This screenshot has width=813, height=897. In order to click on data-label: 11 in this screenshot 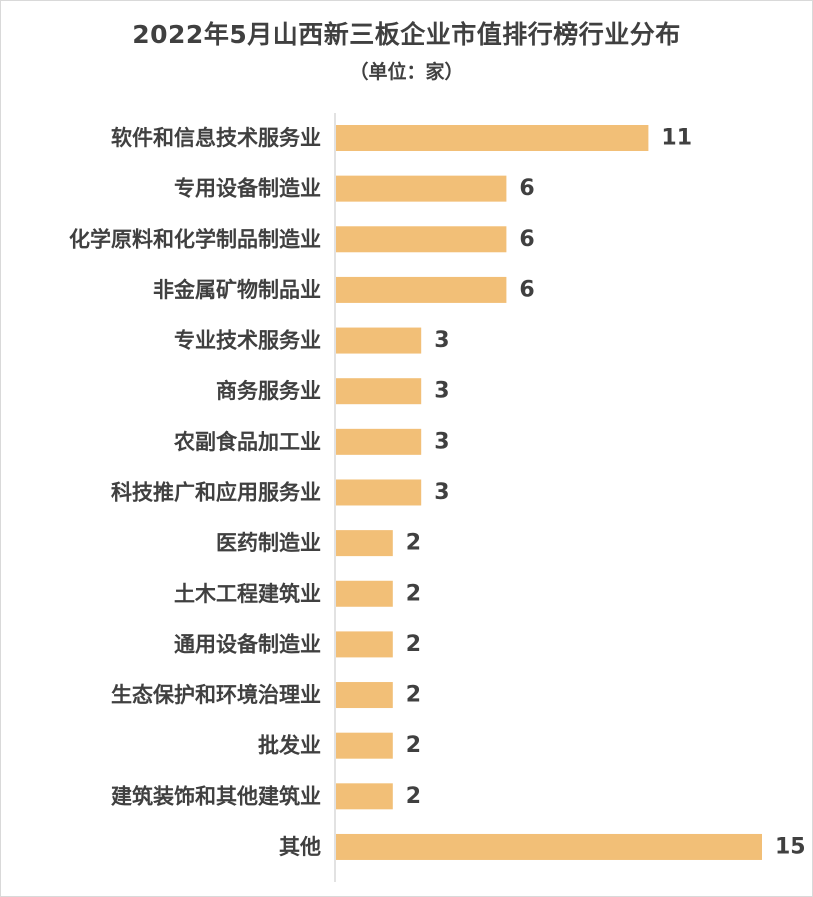, I will do `click(676, 138)`.